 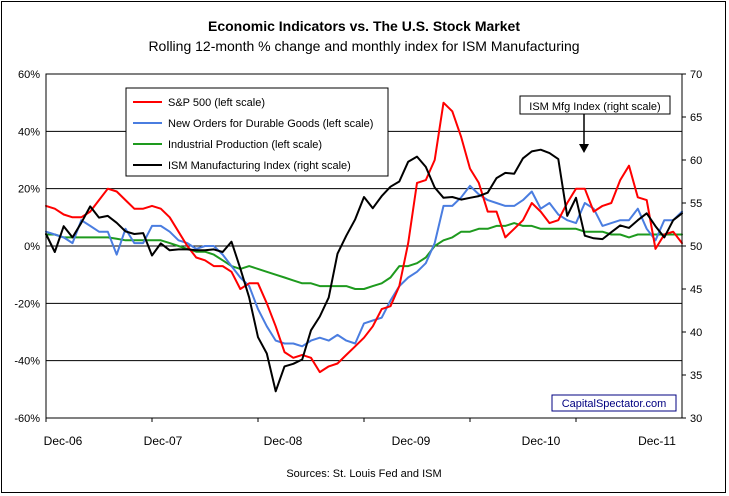 What do you see at coordinates (696, 204) in the screenshot?
I see `y-right-tick-label: 55` at bounding box center [696, 204].